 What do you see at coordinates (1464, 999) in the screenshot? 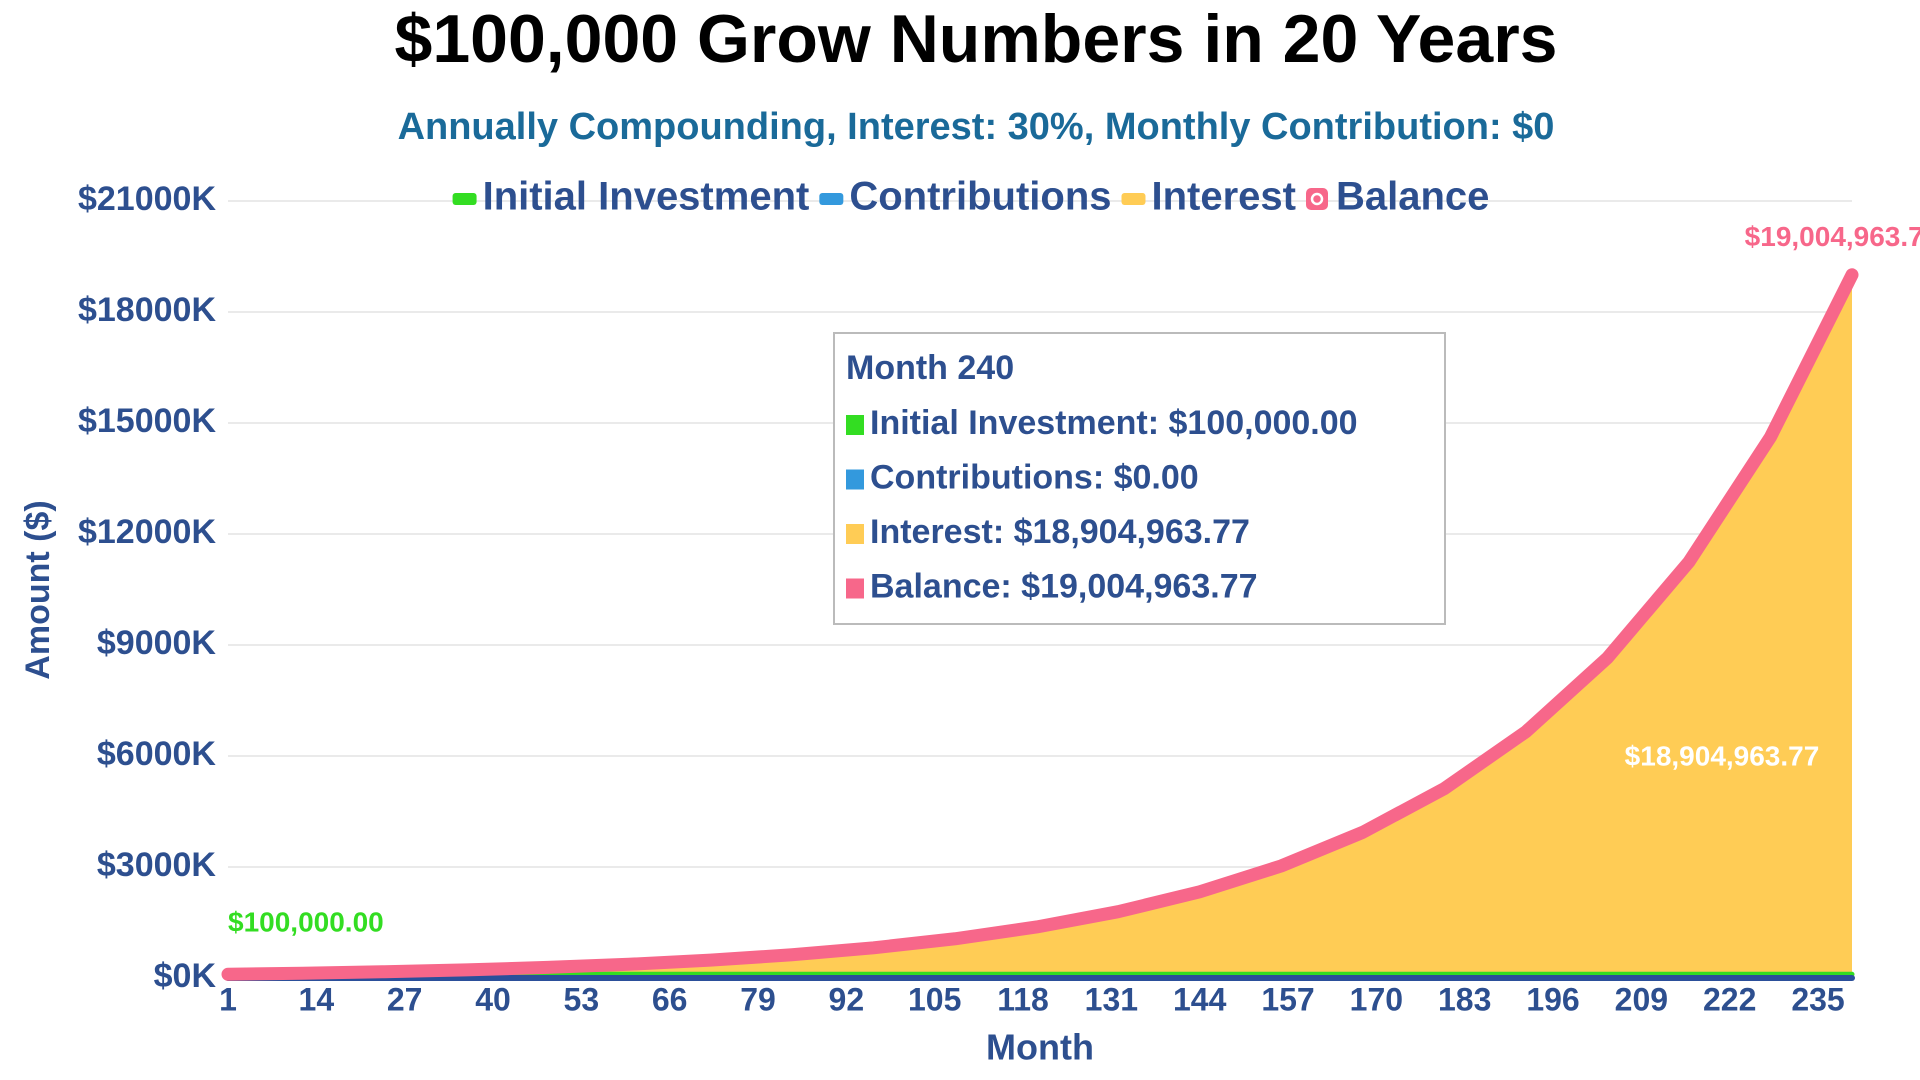
I see `x-tick-label: 183` at bounding box center [1464, 999].